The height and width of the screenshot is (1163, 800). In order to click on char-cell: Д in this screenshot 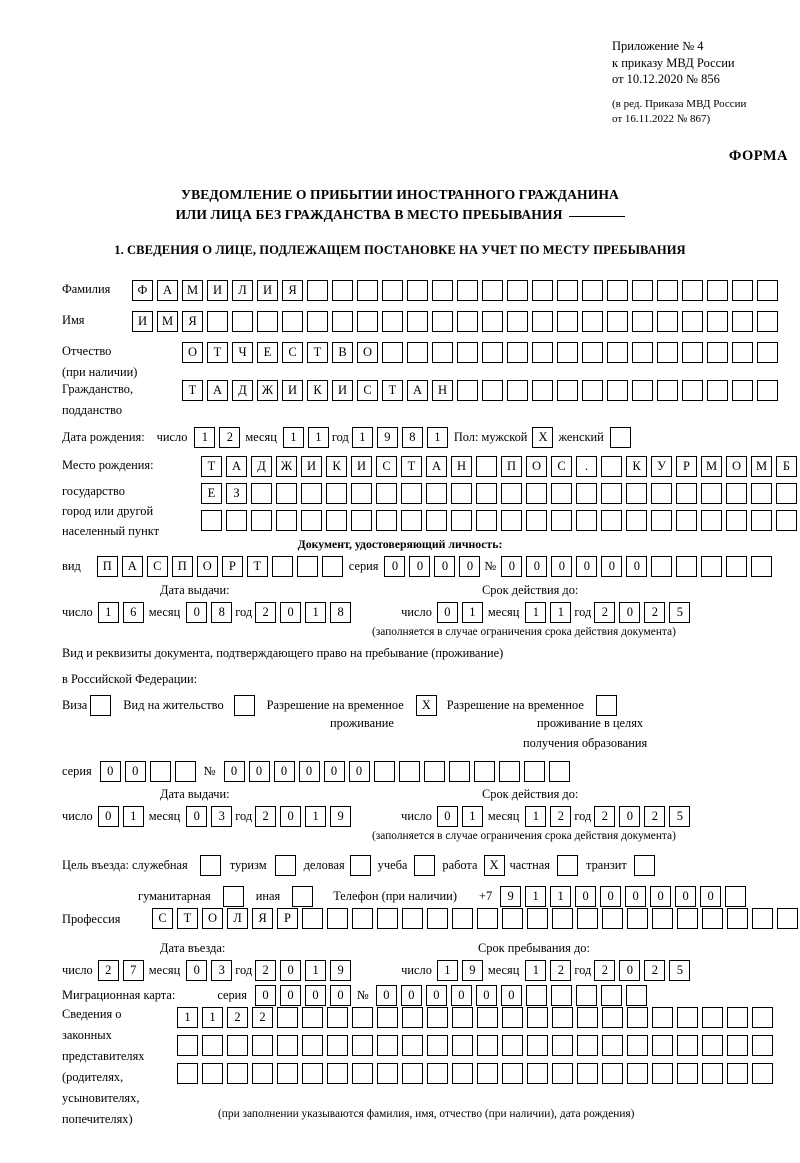, I will do `click(242, 390)`.